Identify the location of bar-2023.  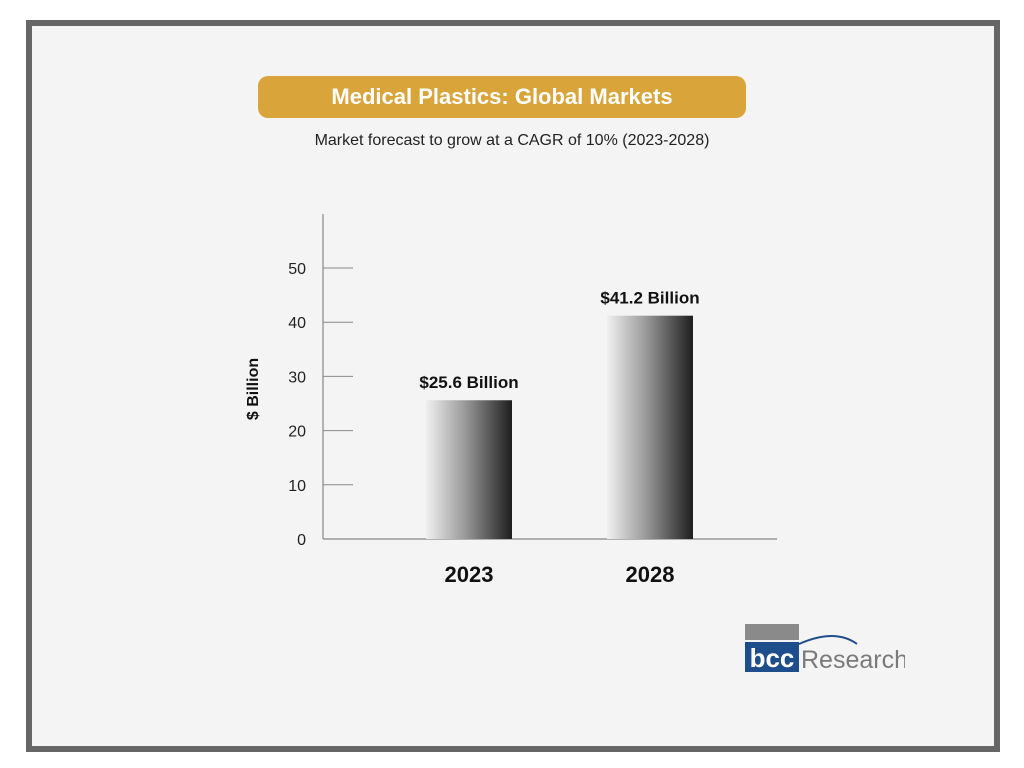
(469, 469).